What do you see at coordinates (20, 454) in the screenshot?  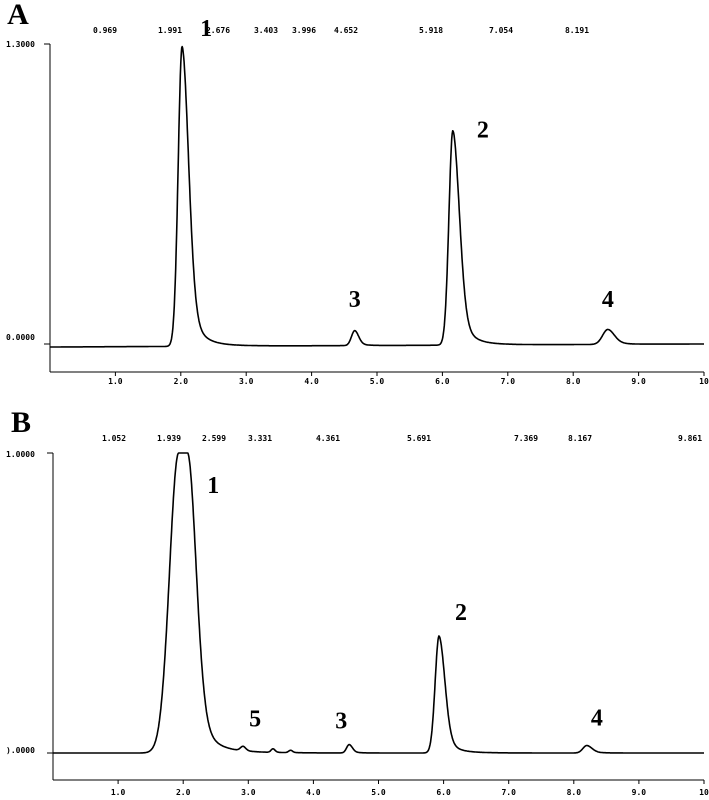 I see `y-top-label: 1.0000` at bounding box center [20, 454].